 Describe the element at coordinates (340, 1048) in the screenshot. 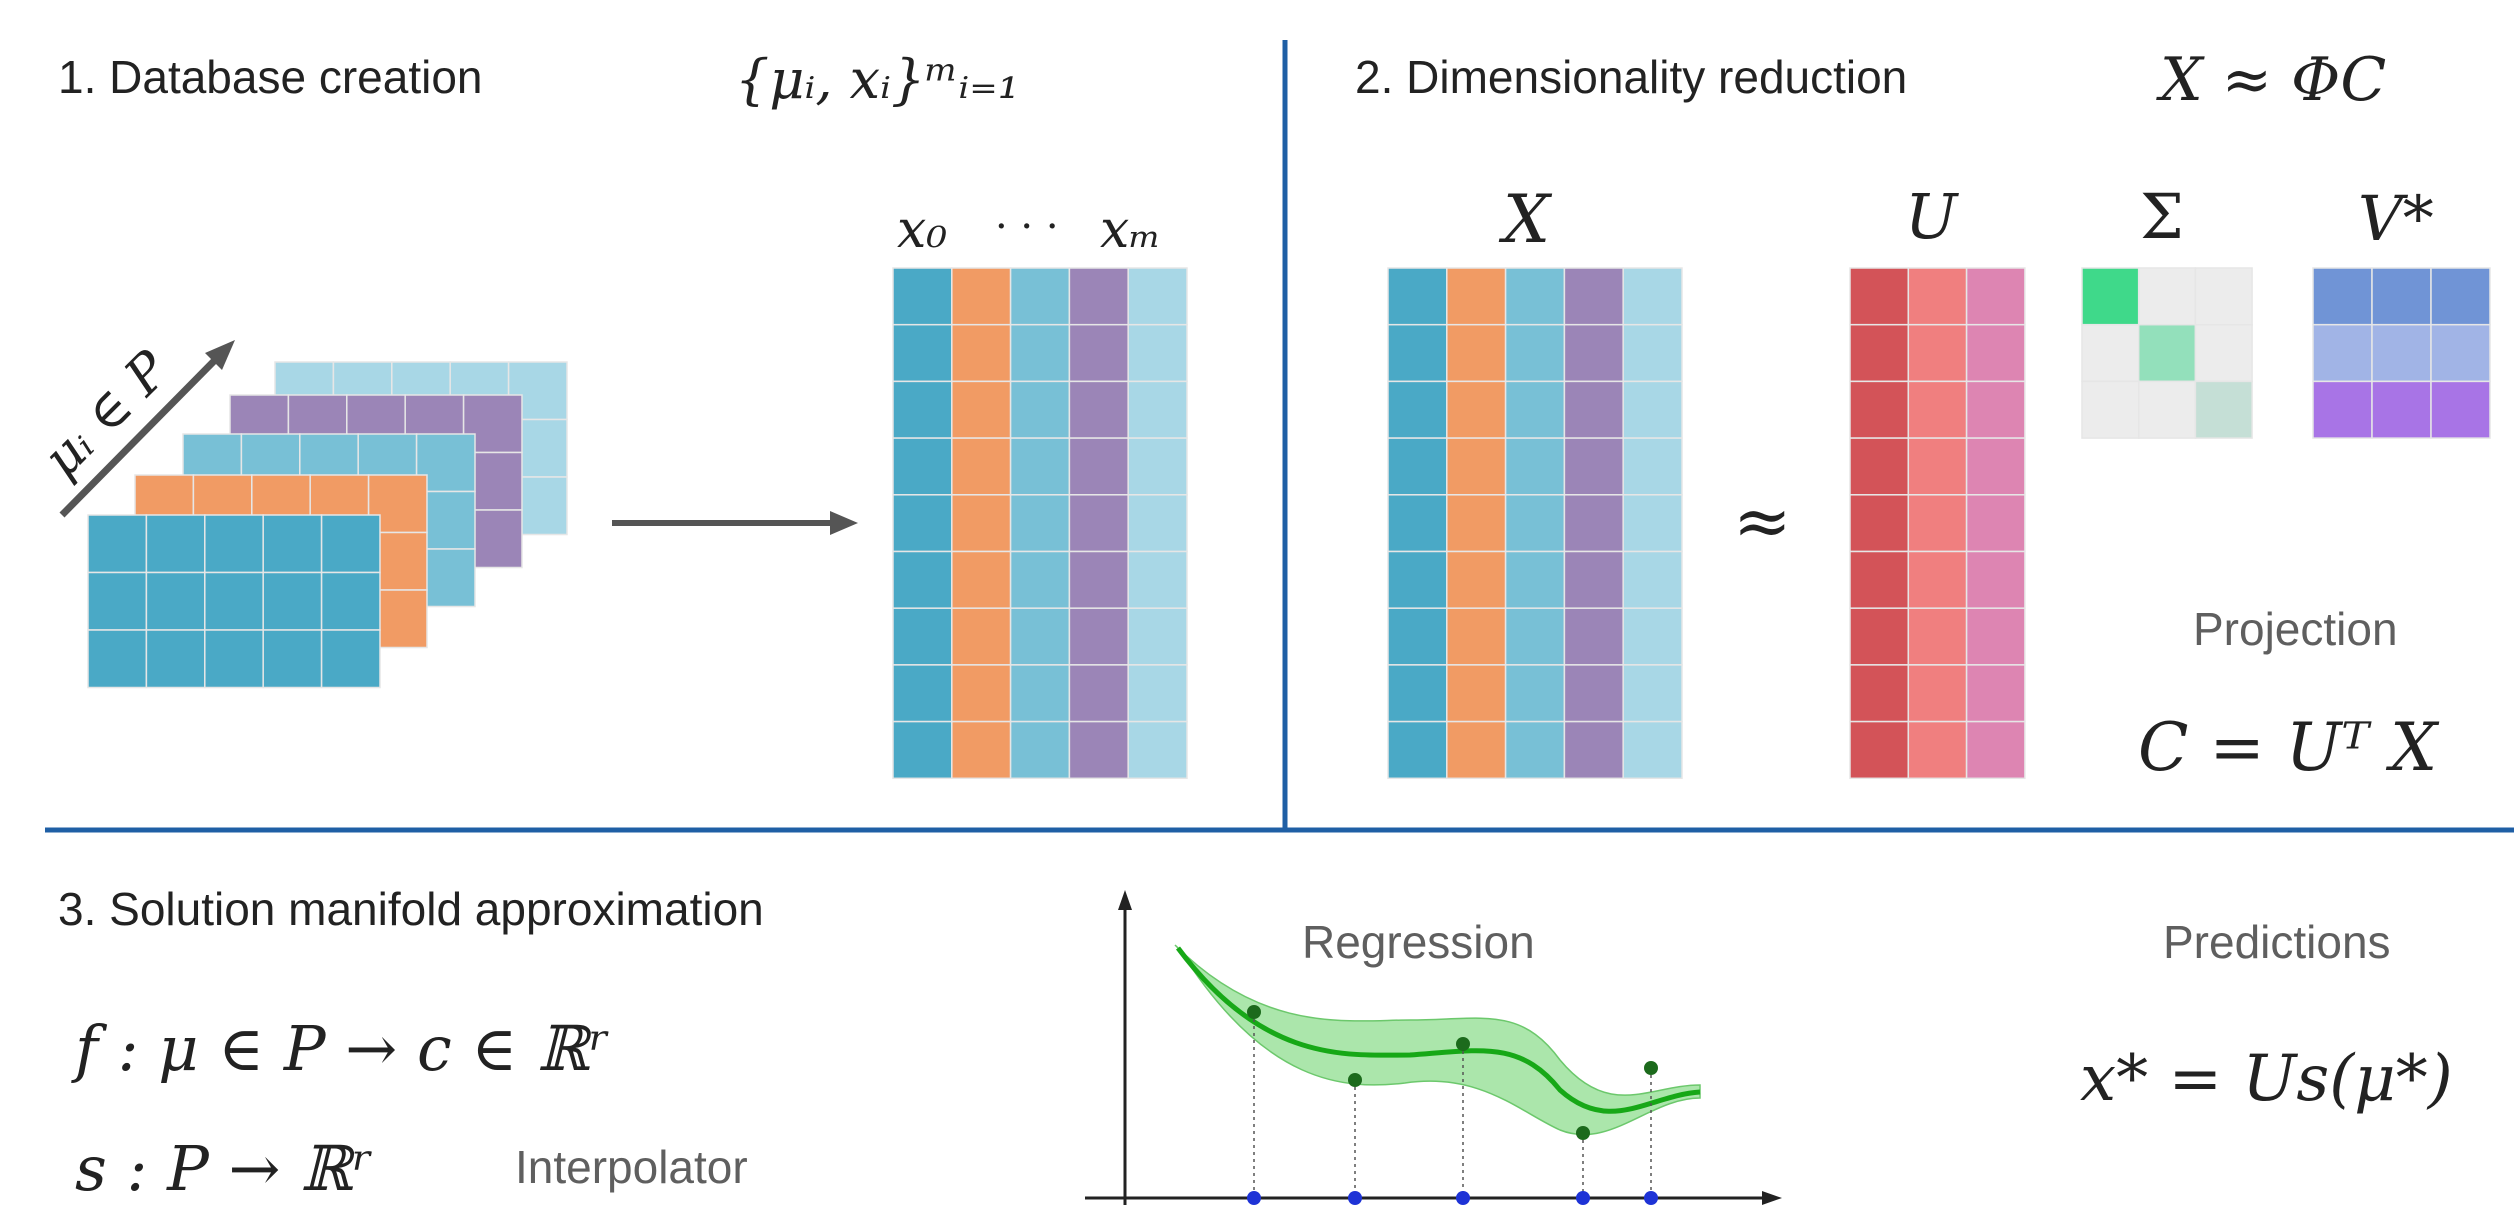

I see `map-formula: f : μ ∈ P → c ∈ ℝʳ` at that location.